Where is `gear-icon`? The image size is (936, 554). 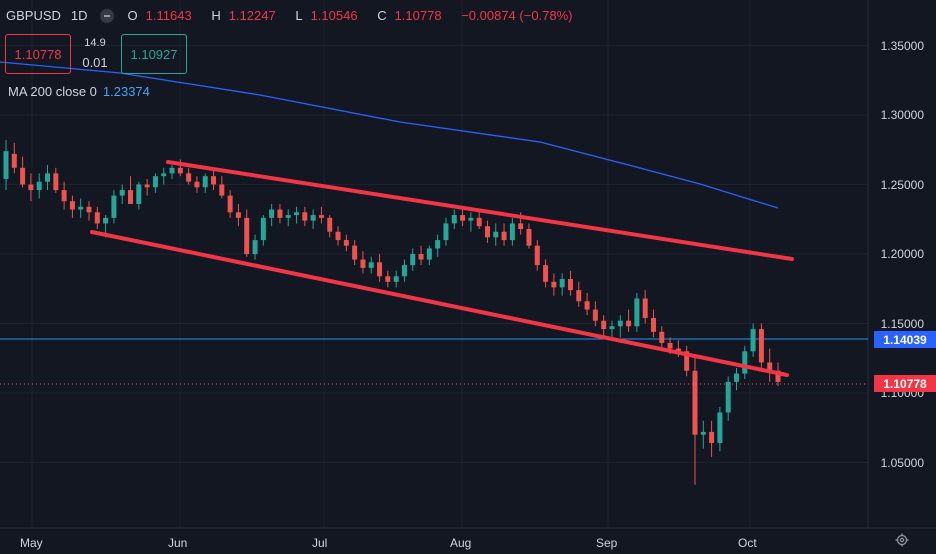
gear-icon is located at coordinates (902, 540).